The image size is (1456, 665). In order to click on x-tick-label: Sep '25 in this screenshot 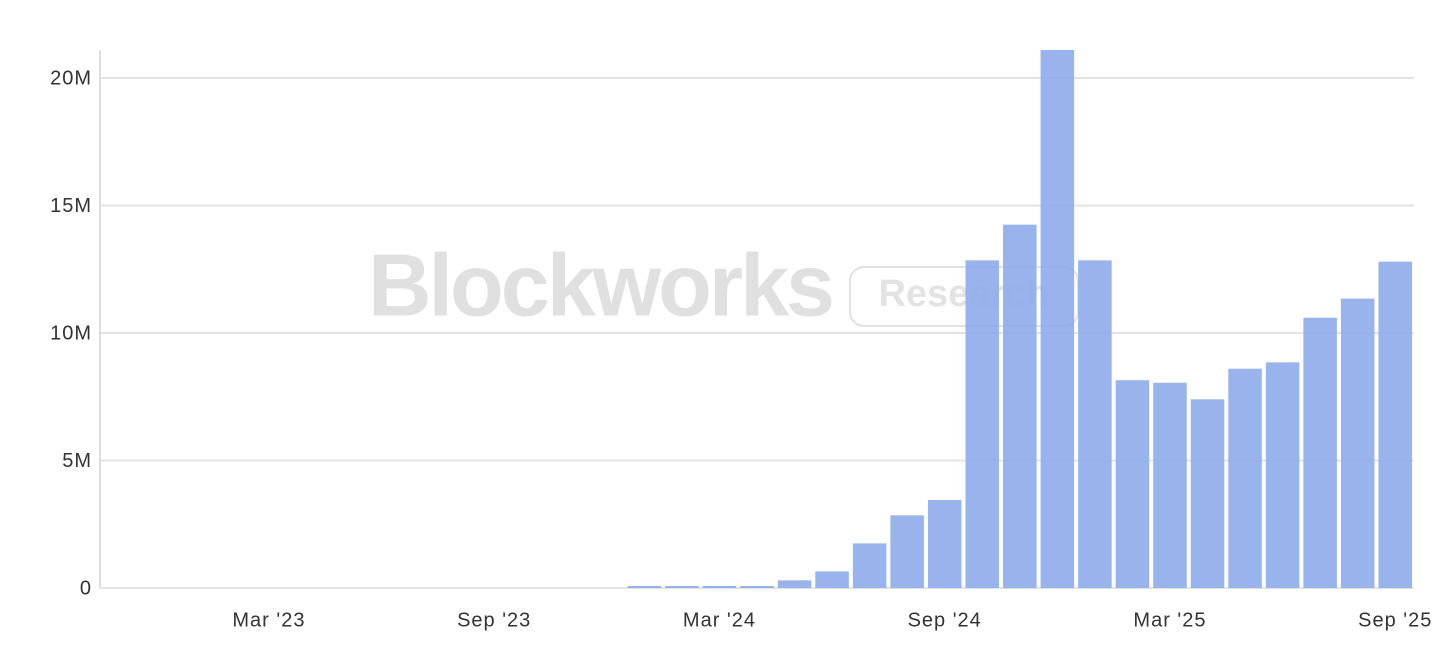, I will do `click(1395, 620)`.